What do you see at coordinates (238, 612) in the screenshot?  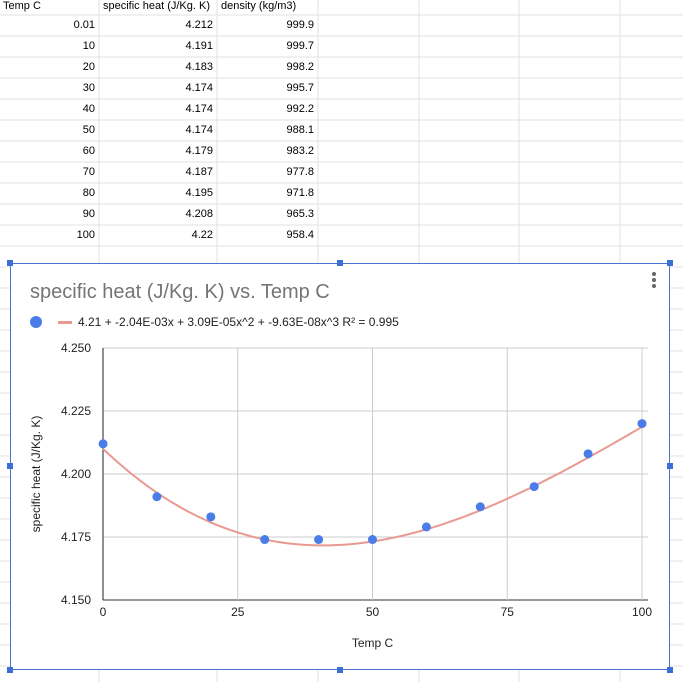 I see `x-tick-label: 25` at bounding box center [238, 612].